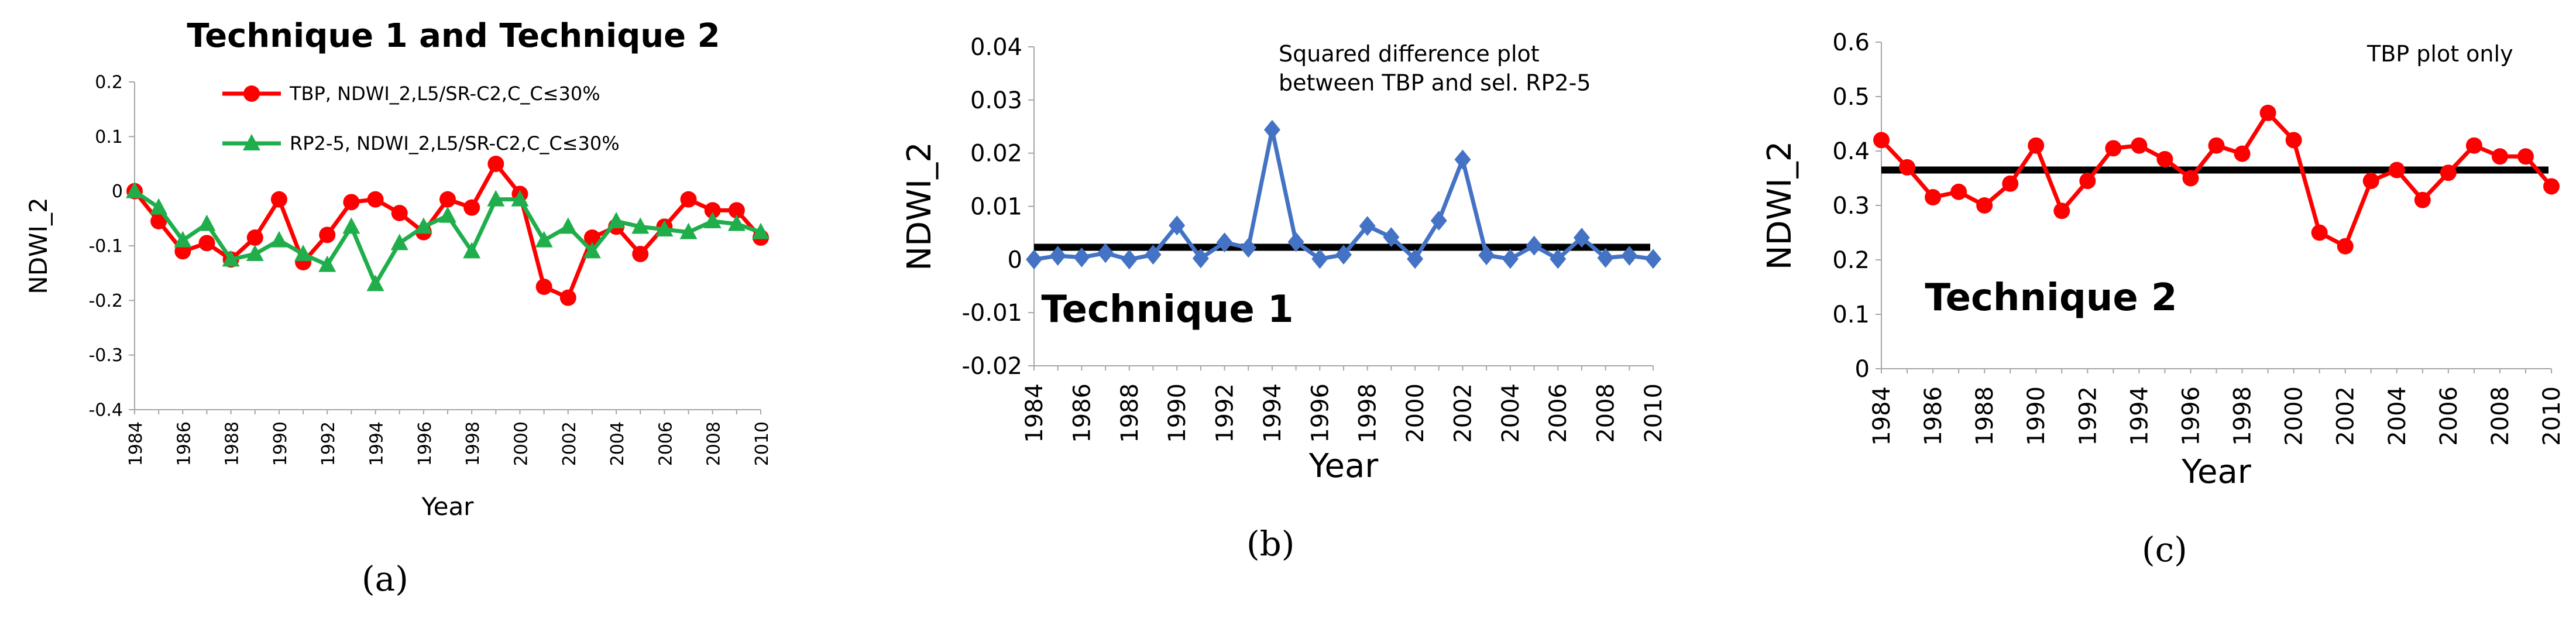  What do you see at coordinates (377, 443) in the screenshot?
I see `x-tick-label: 1994` at bounding box center [377, 443].